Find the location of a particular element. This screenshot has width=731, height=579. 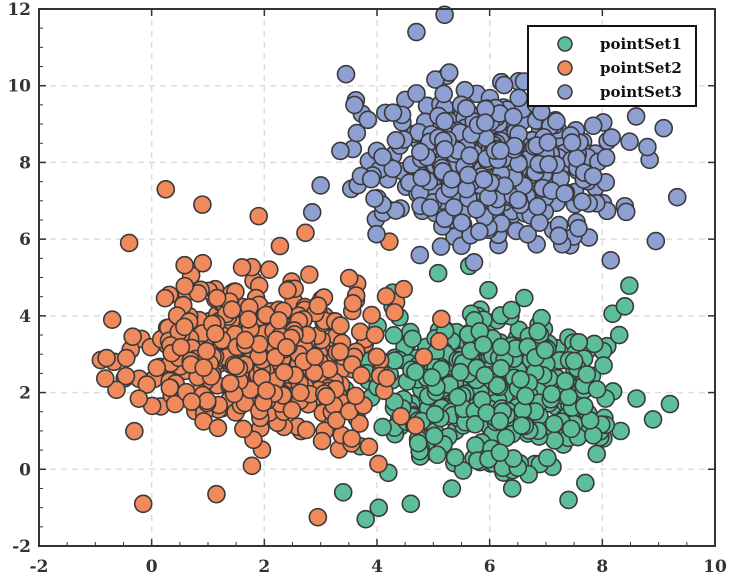

y-tick-label: -2 is located at coordinates (21, 547).